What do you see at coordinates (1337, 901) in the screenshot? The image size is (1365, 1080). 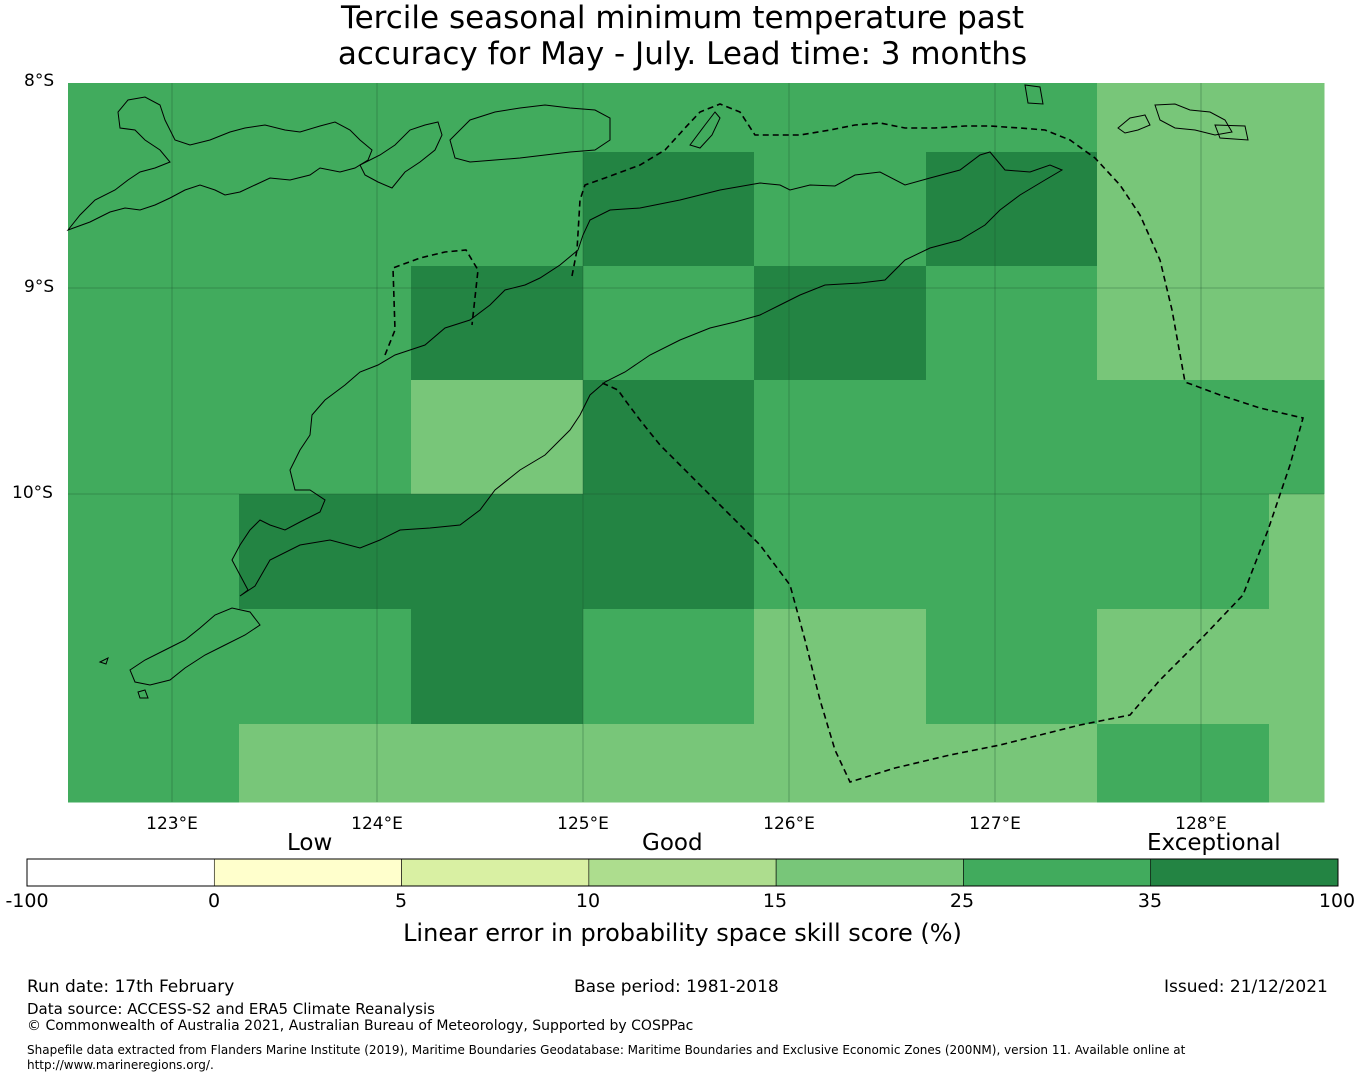 I see `colorbar-tick-7: 100` at bounding box center [1337, 901].